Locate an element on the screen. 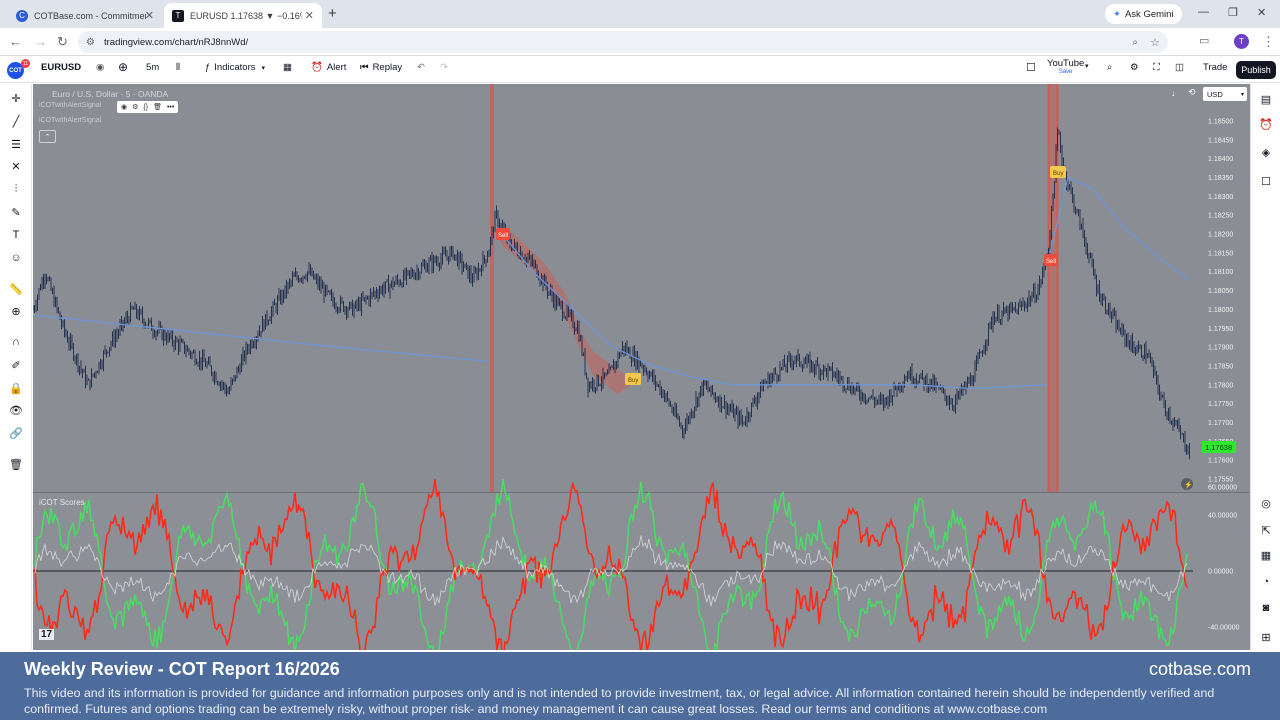  price-tick-label: 1.18350 is located at coordinates (1220, 178).